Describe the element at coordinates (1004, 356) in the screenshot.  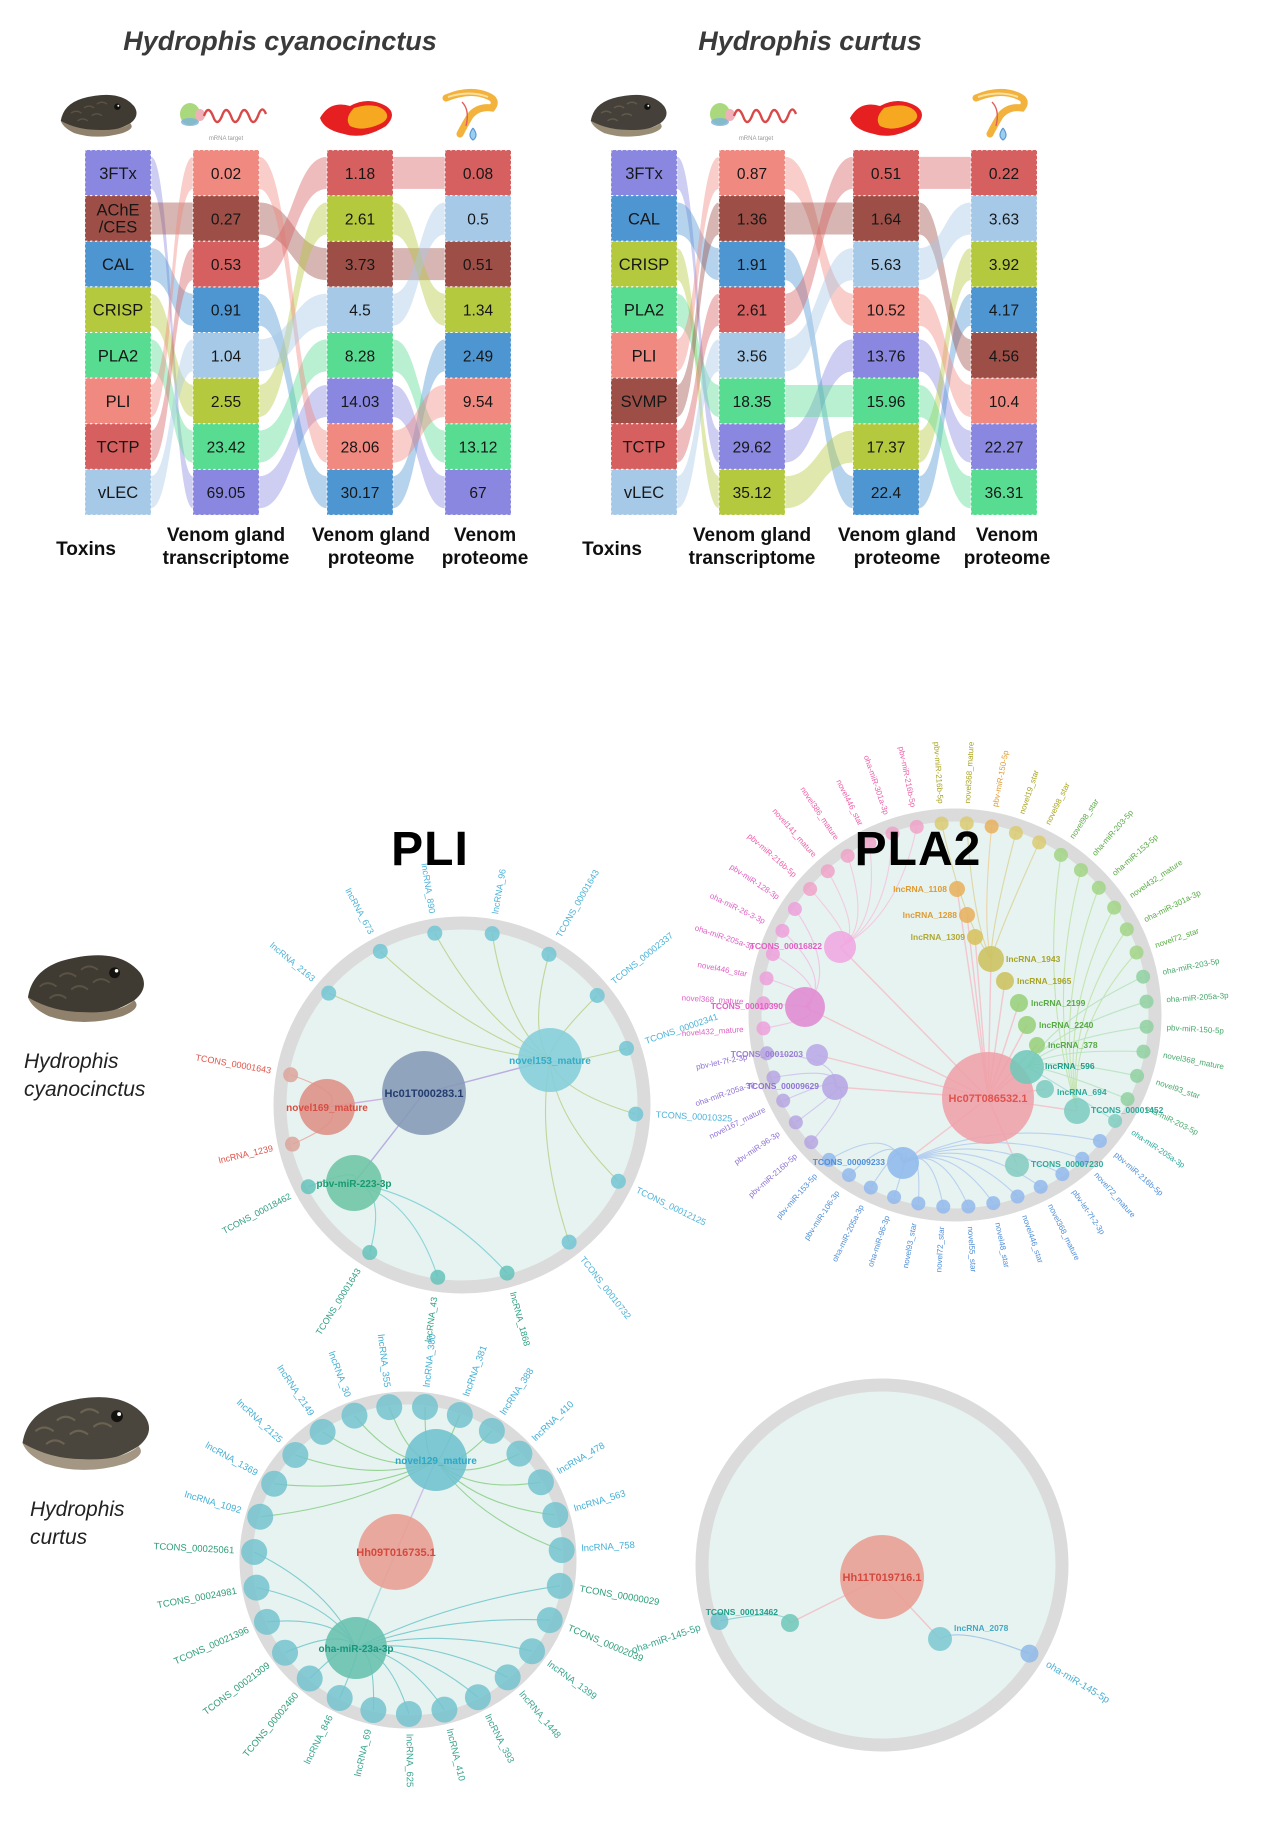
I see `svg-text: 4.56` at that location.